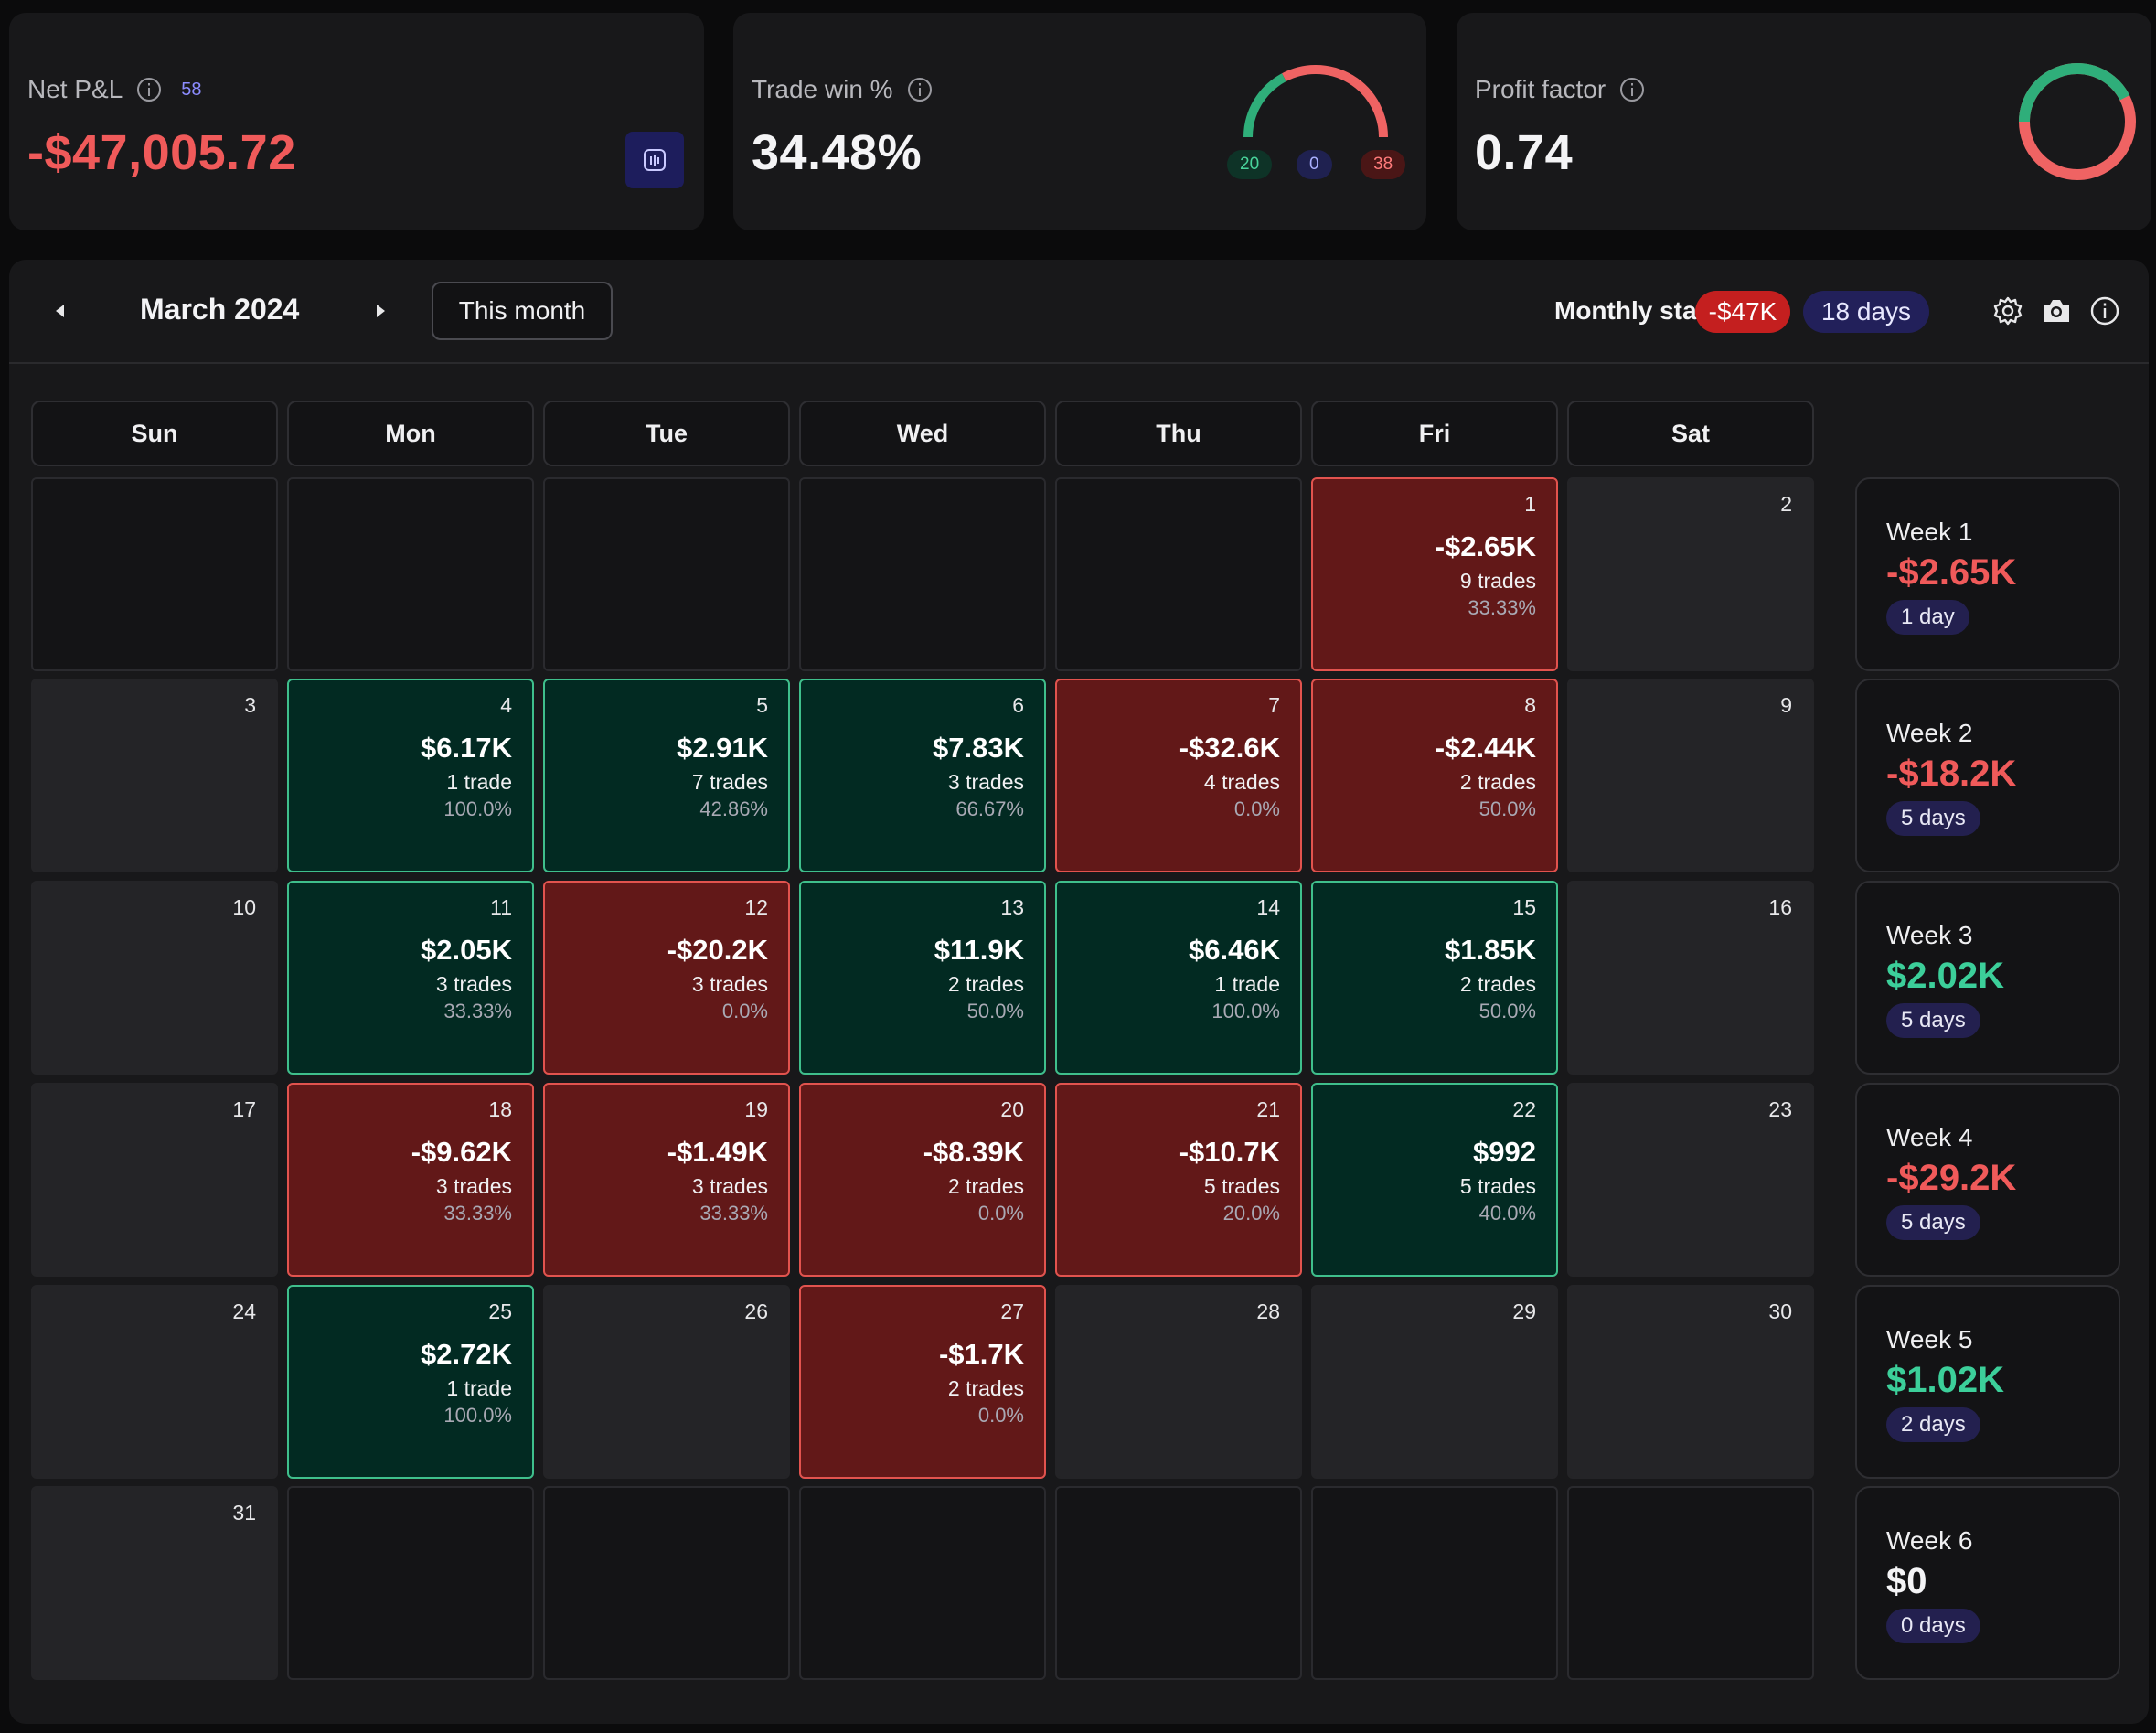  I want to click on calendar-day-6: 6 $7.83K 3 trades 66.67%, so click(922, 775).